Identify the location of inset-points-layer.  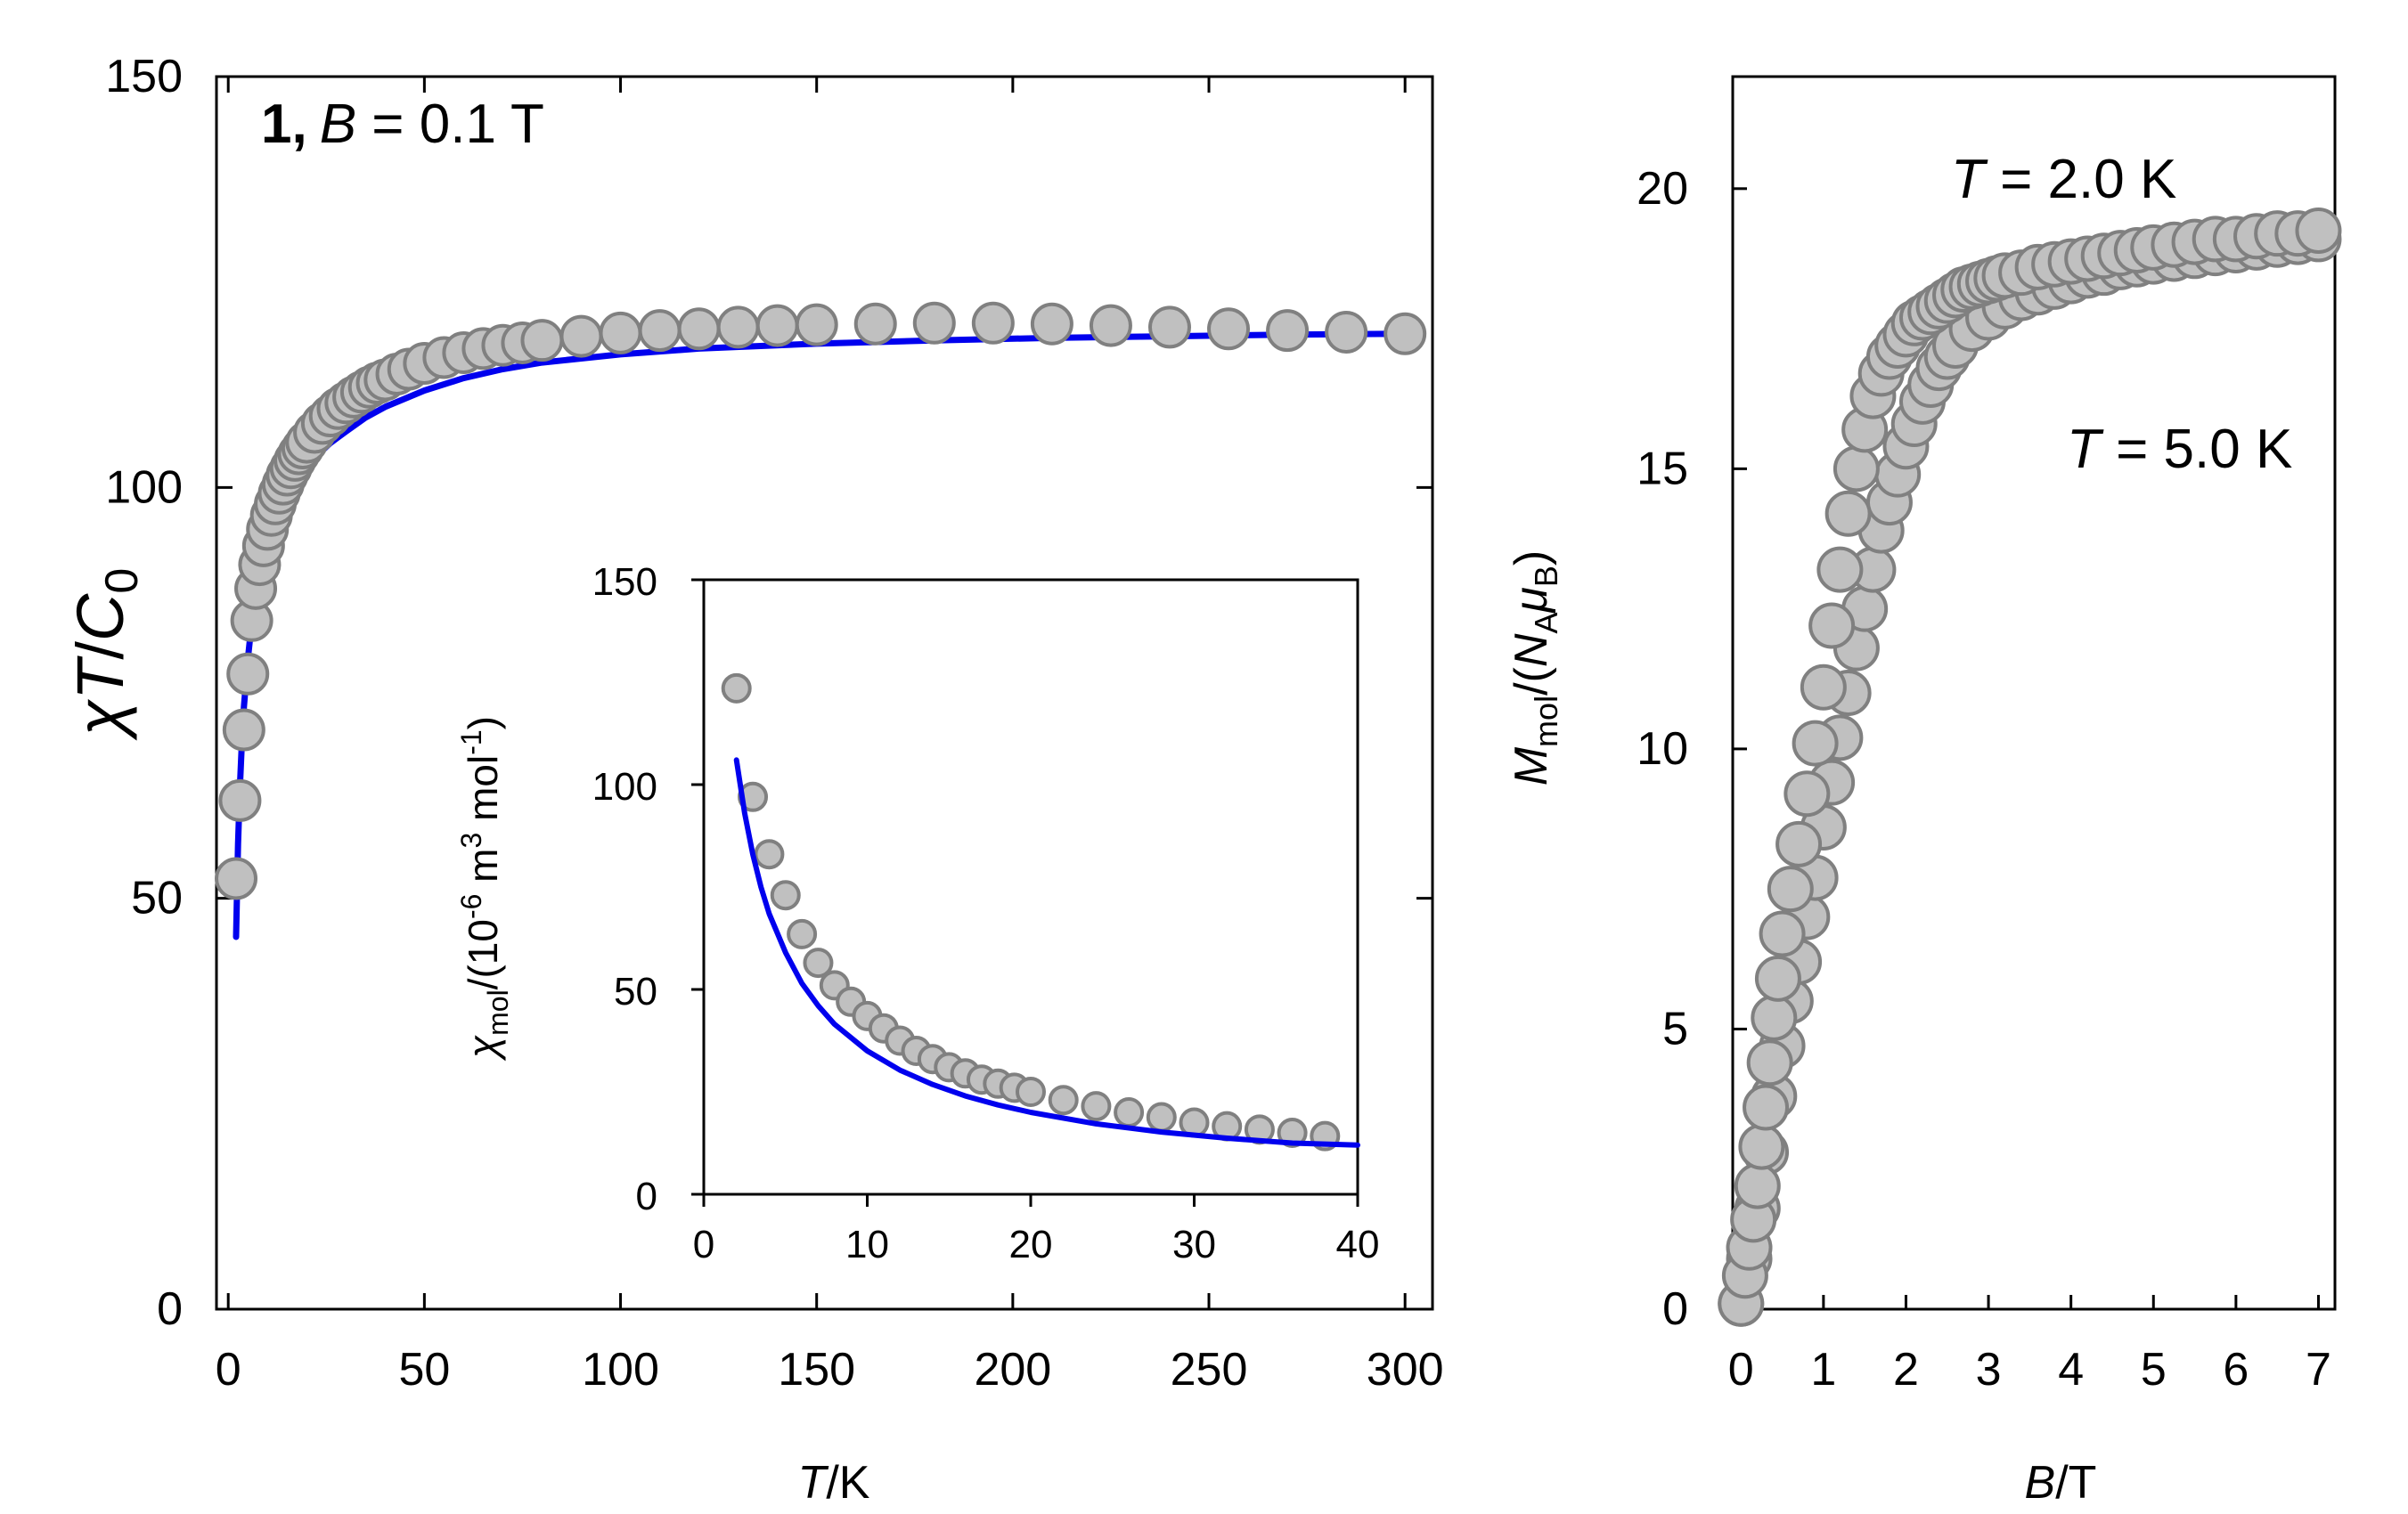
(1031, 912).